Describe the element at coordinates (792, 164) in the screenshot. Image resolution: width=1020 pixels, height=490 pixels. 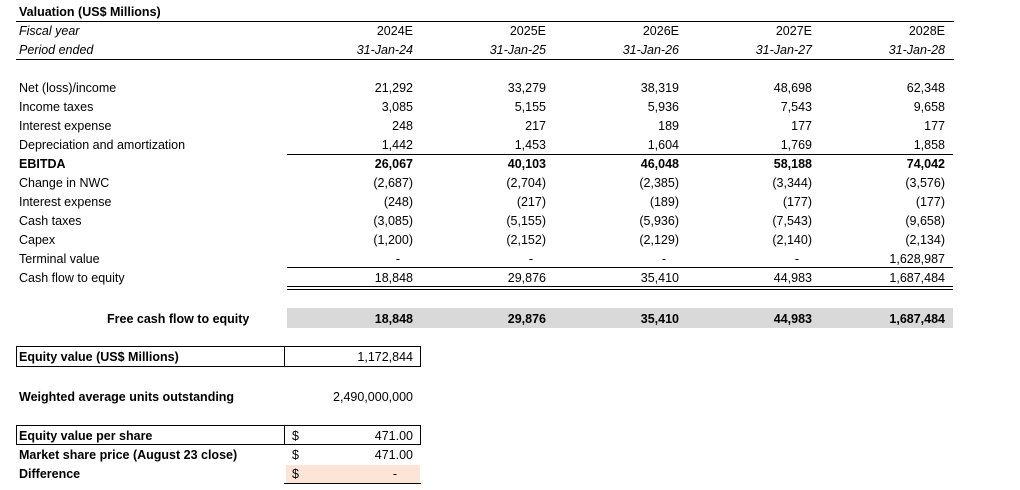
I see `table-cell: 58,188` at that location.